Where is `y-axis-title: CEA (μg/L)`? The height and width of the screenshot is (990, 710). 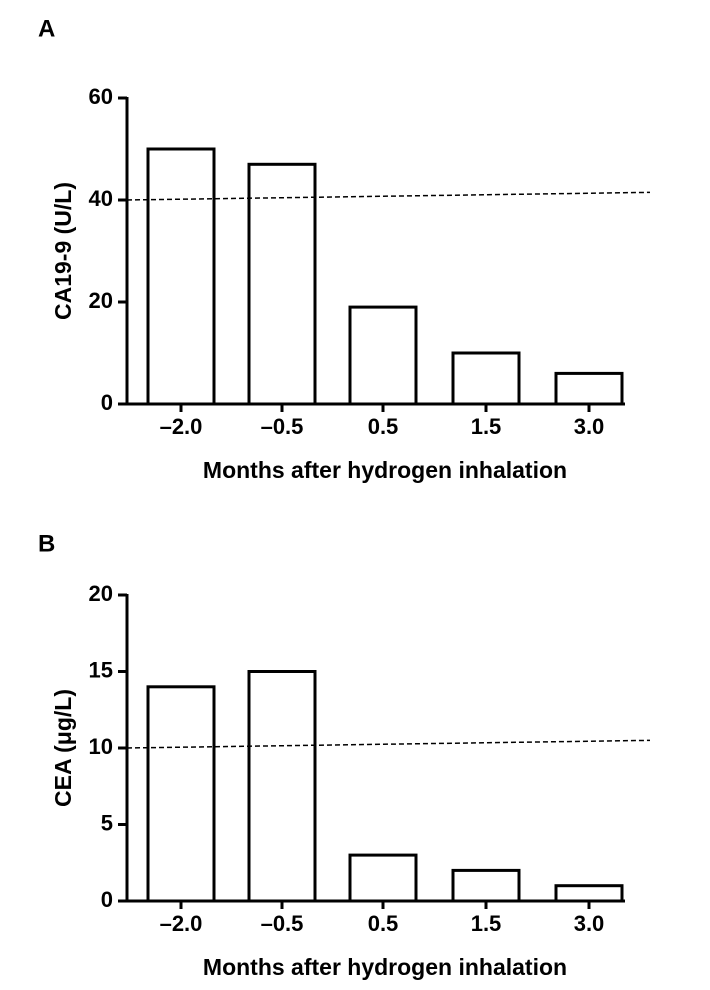
y-axis-title: CEA (μg/L) is located at coordinates (63, 748).